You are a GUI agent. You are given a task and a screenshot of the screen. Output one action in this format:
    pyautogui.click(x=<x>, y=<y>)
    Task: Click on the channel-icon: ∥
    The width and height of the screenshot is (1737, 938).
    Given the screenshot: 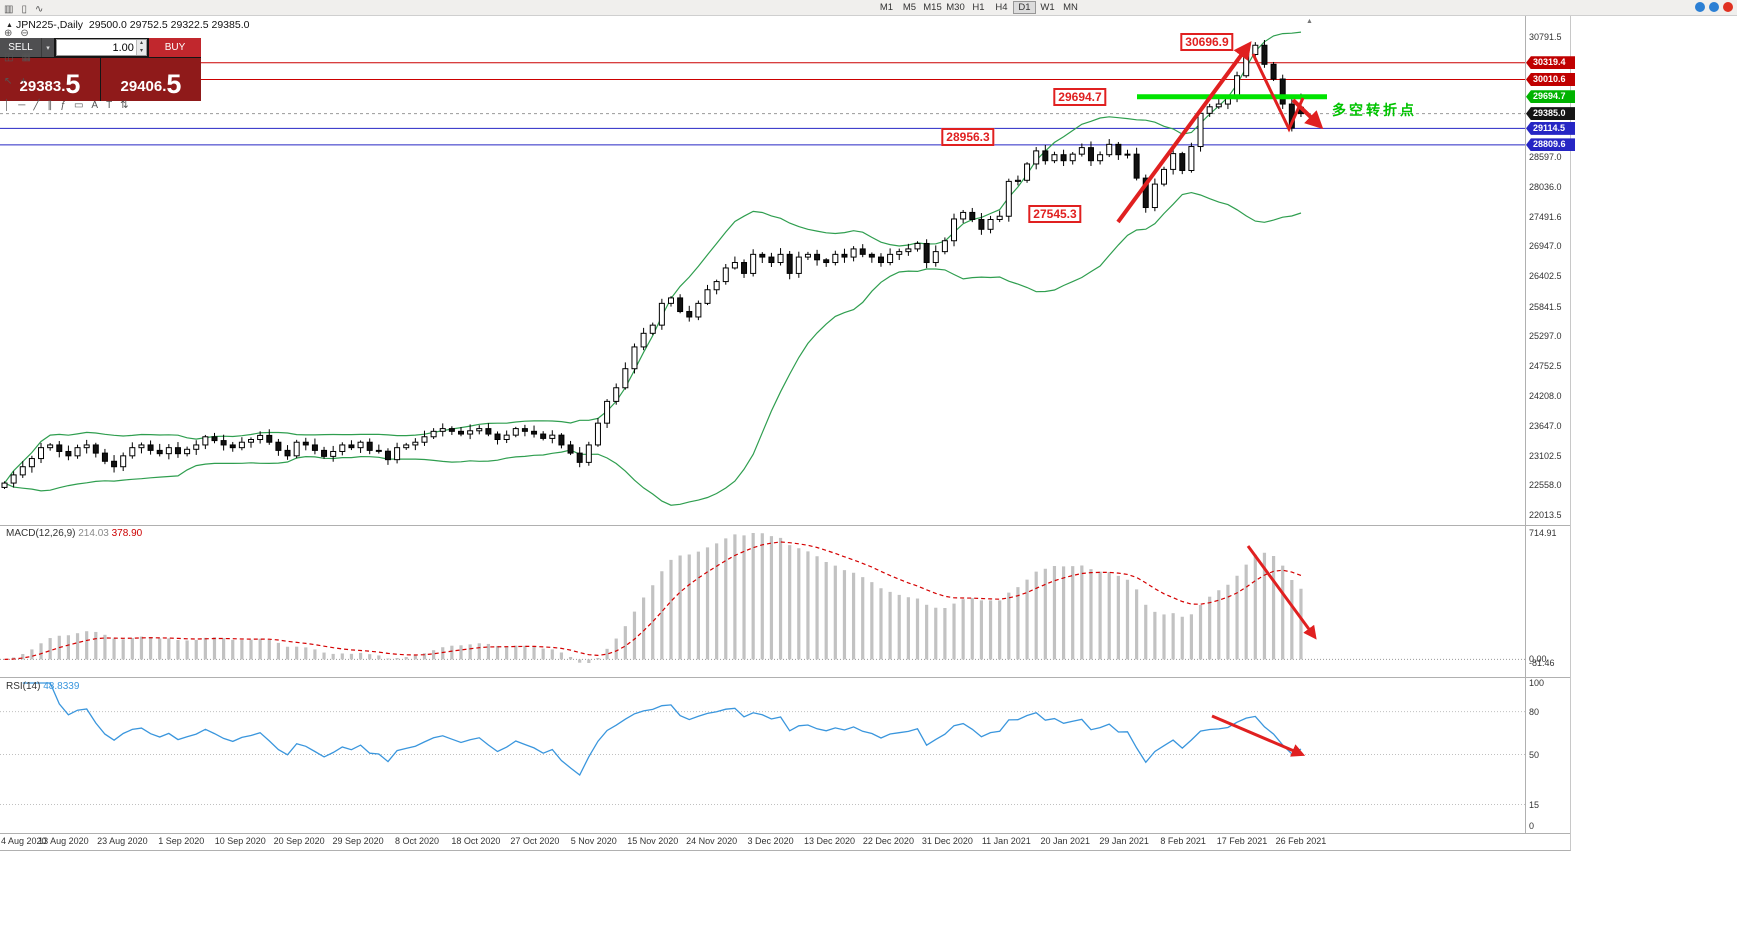 What is the action you would take?
    pyautogui.click(x=49, y=105)
    